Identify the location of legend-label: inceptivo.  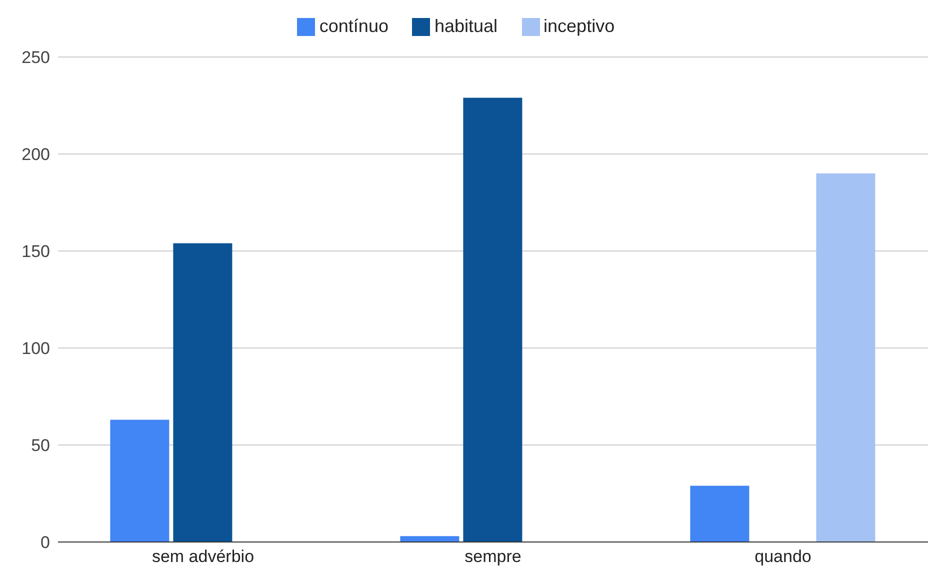
(579, 26).